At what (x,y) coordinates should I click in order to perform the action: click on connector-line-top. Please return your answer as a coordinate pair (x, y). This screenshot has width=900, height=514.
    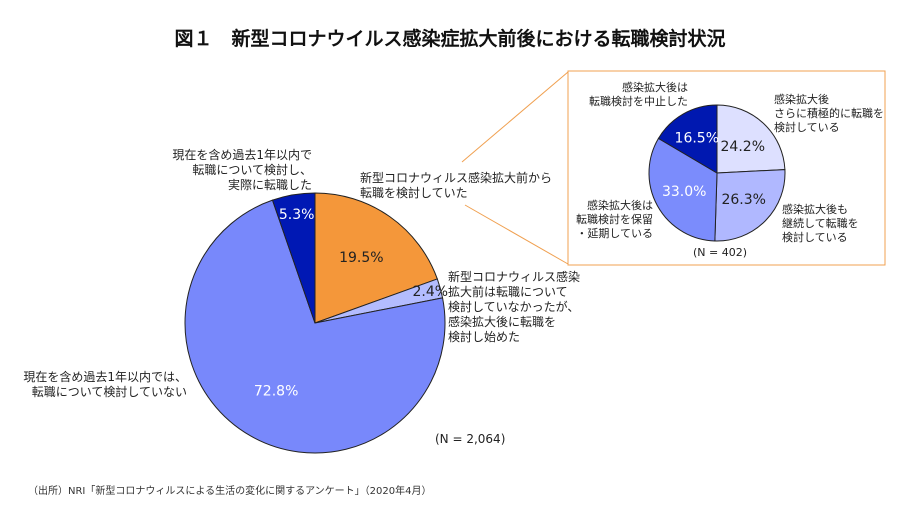
    Looking at the image, I should click on (515, 117).